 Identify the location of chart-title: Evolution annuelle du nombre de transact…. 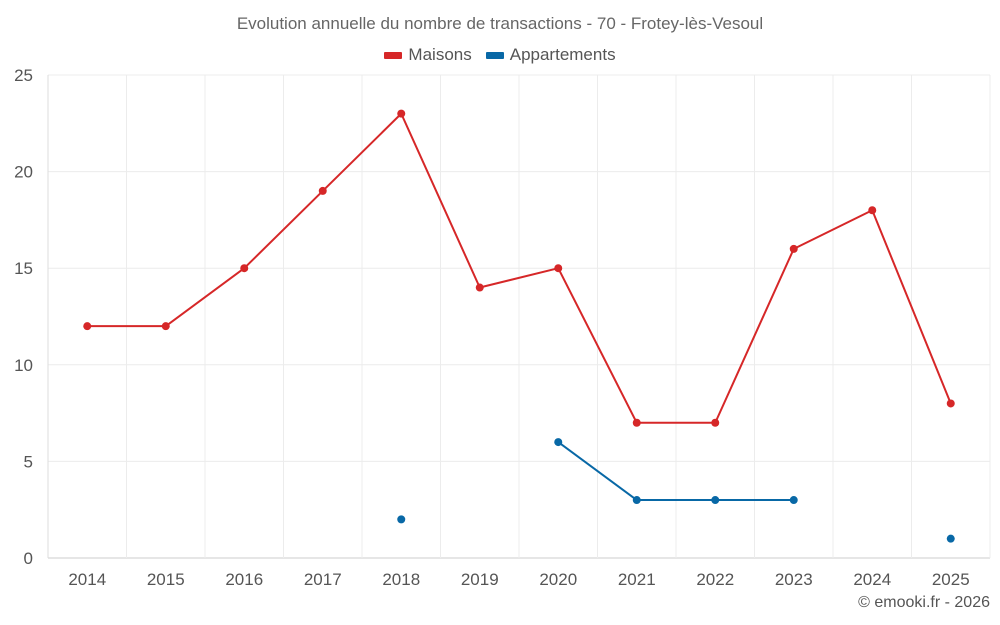
(500, 23).